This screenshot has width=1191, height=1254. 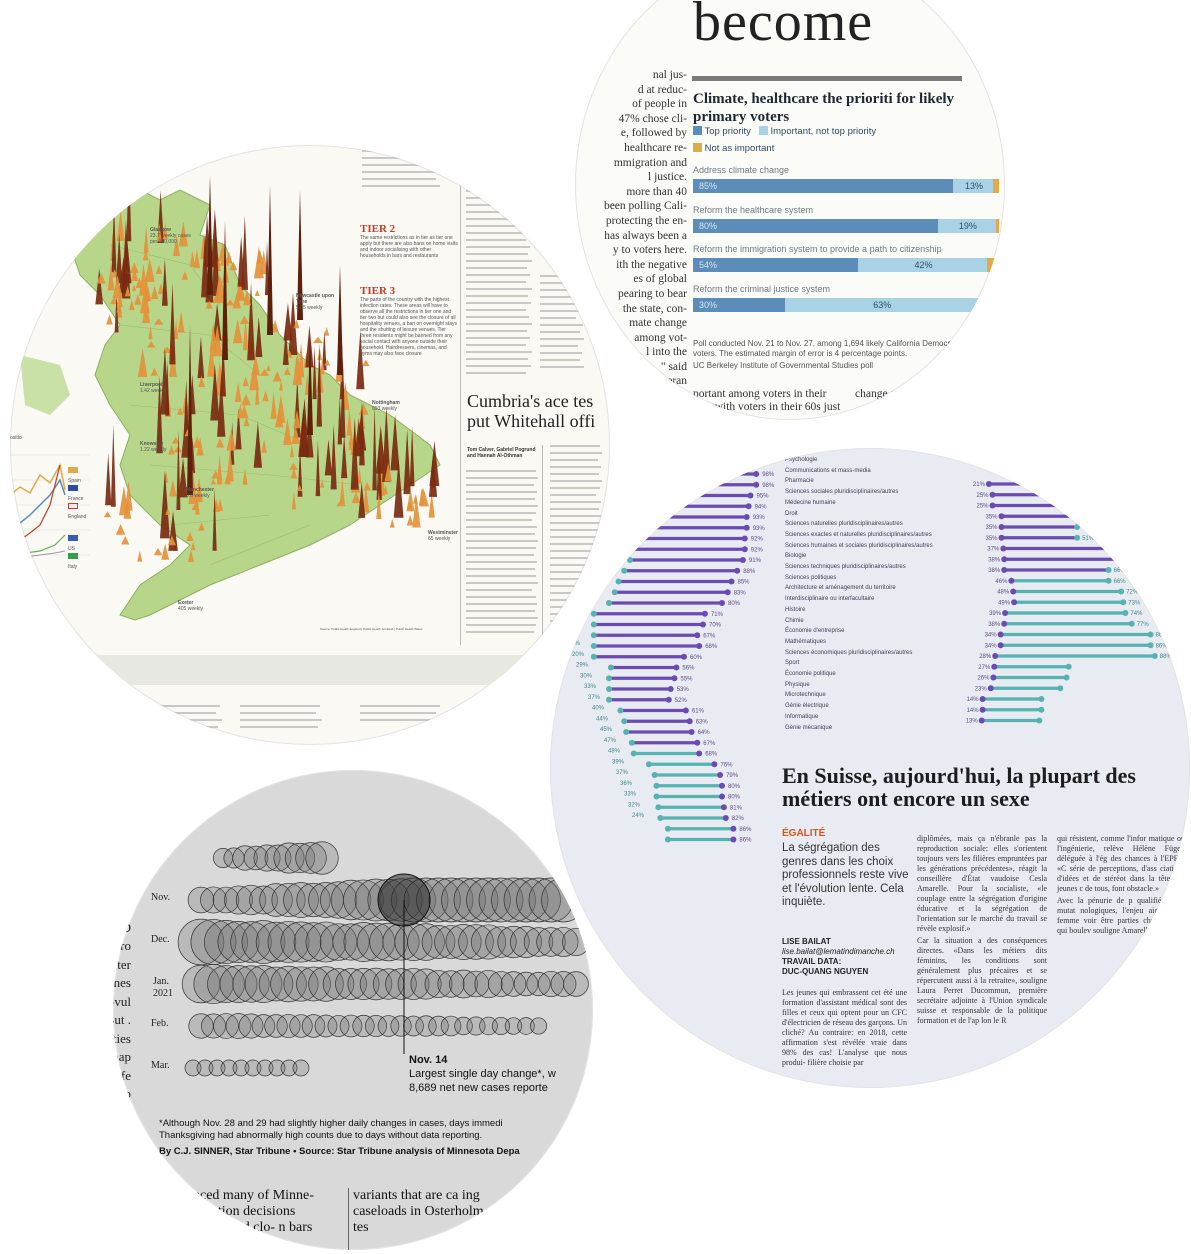 I want to click on swiss-category-label: Psychologie, so click(x=801, y=460).